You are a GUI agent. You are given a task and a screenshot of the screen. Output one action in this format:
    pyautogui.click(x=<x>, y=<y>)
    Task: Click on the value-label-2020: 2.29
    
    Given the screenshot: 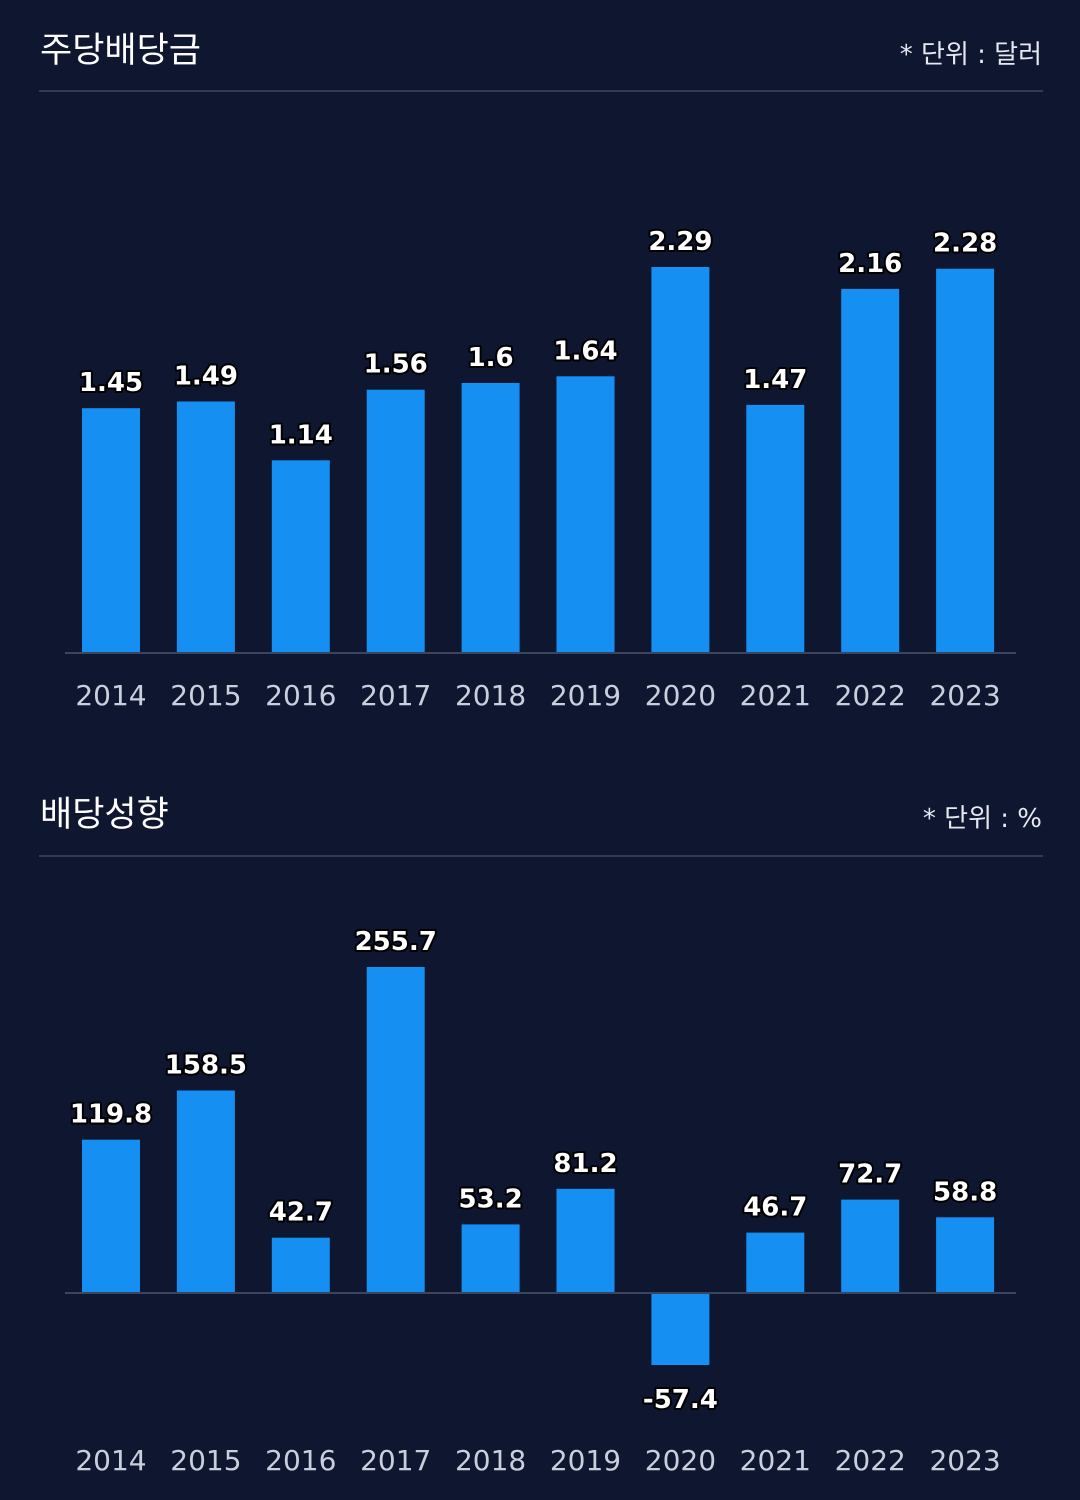 What is the action you would take?
    pyautogui.click(x=680, y=242)
    